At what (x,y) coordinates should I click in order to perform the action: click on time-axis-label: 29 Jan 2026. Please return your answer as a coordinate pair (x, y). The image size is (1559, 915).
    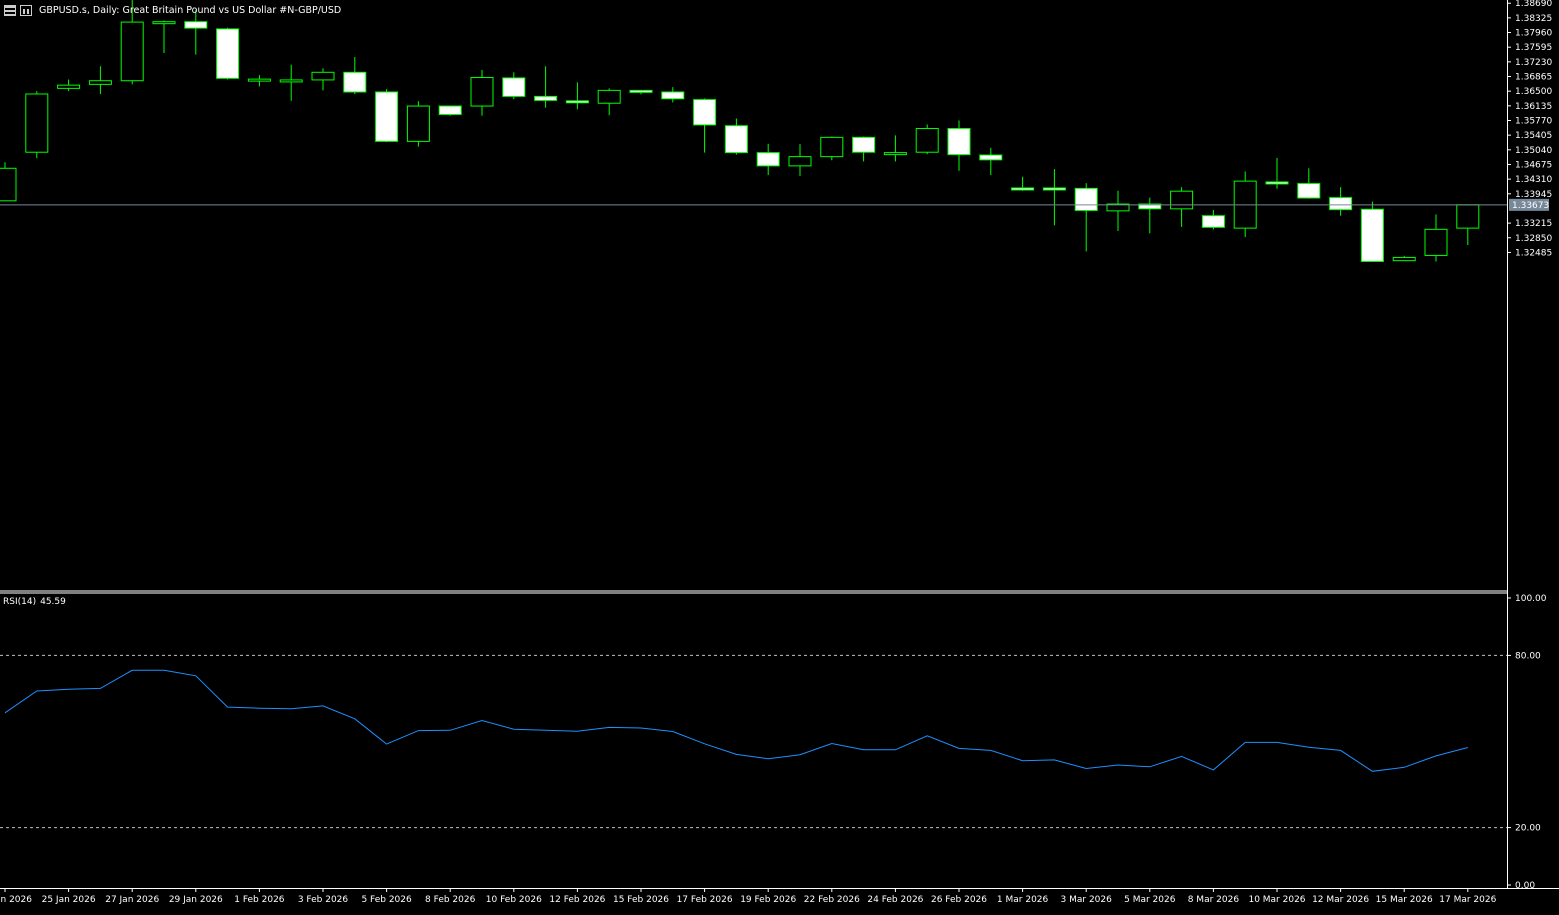
    Looking at the image, I should click on (196, 900).